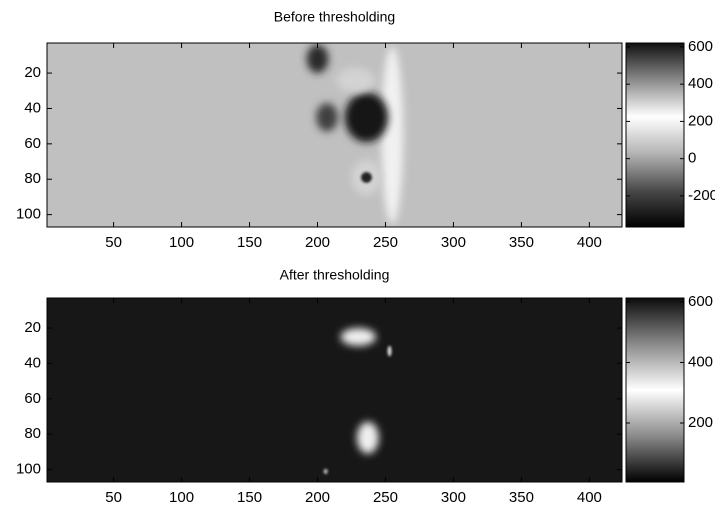 This screenshot has width=715, height=514. Describe the element at coordinates (692, 158) in the screenshot. I see `colorbar-tick-label: 0` at that location.